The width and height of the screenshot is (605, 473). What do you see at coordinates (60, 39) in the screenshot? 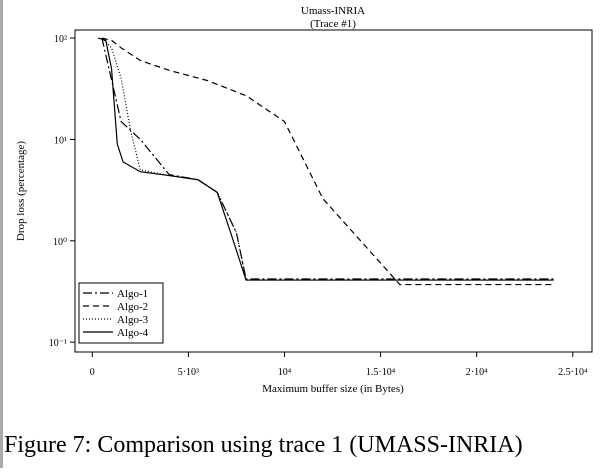
I see `y-tick-label: 10²` at bounding box center [60, 39].